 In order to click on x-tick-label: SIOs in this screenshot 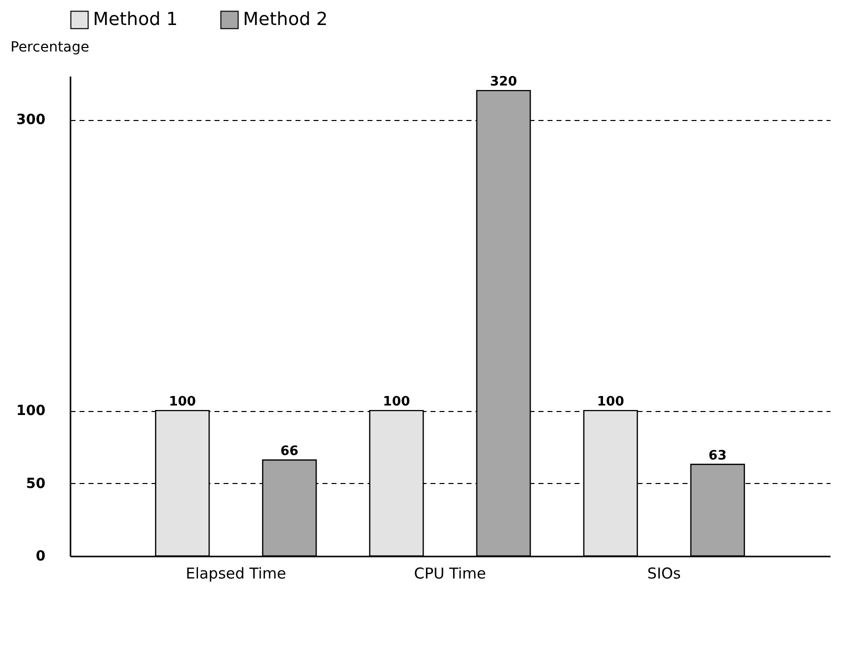, I will do `click(664, 573)`.